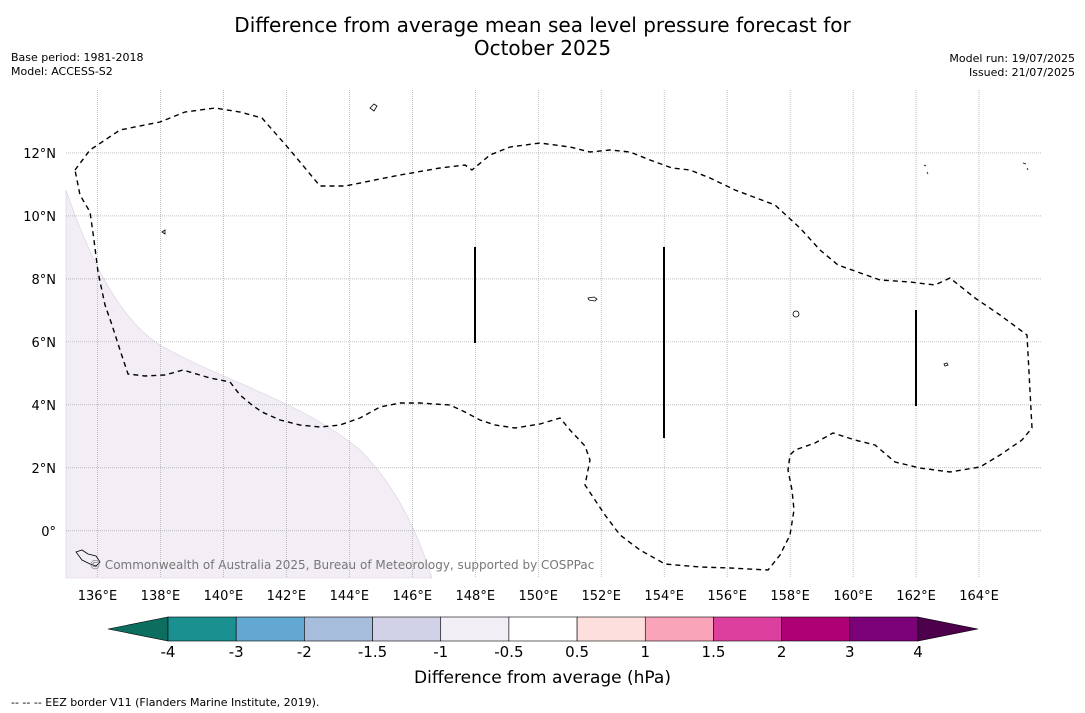 The height and width of the screenshot is (713, 1085). What do you see at coordinates (44, 280) in the screenshot?
I see `lat-tick-label: 8°N` at bounding box center [44, 280].